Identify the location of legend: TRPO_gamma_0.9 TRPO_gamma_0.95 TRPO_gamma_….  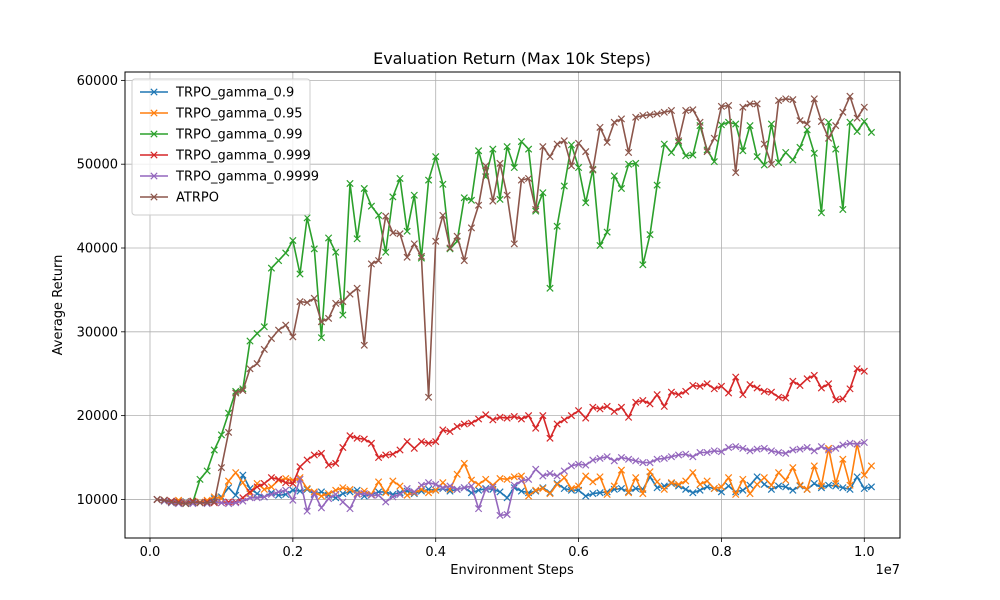
(225, 147).